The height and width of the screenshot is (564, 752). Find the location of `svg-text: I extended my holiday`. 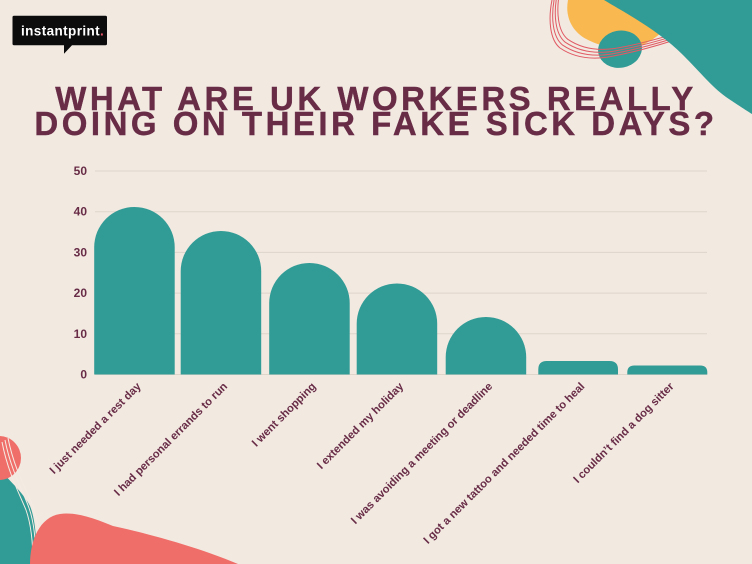

svg-text: I extended my holiday is located at coordinates (361, 426).